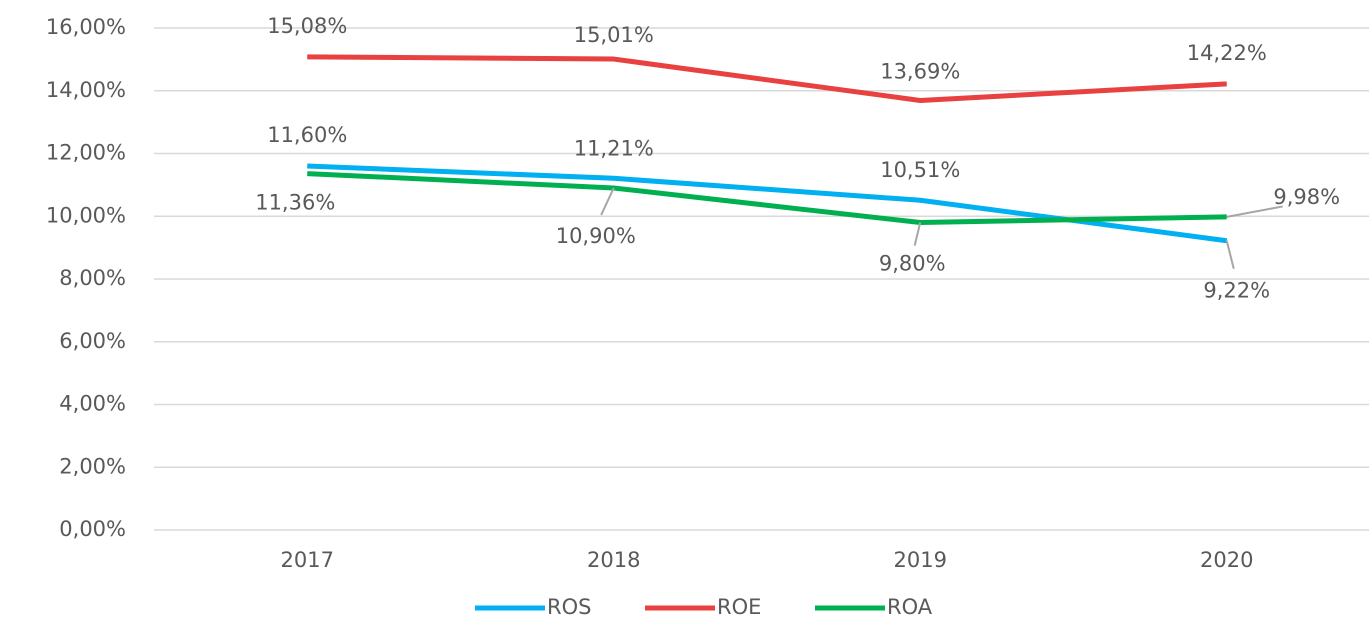  What do you see at coordinates (920, 560) in the screenshot?
I see `x-tick-label: 2019` at bounding box center [920, 560].